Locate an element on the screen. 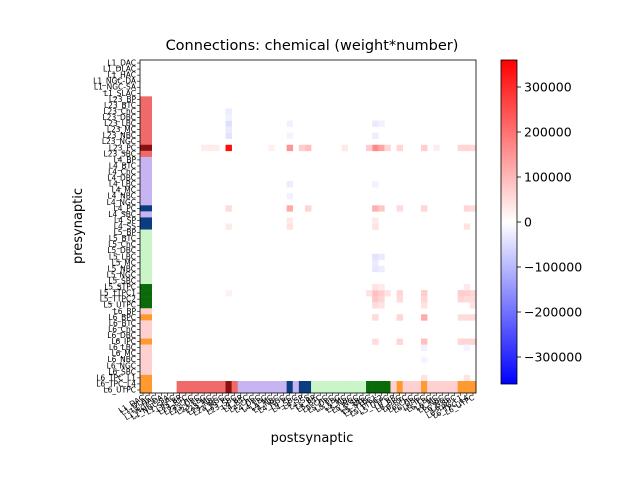 Image resolution: width=640 pixels, height=480 pixels. y-tick-label: L1_HAC is located at coordinates (121, 75).